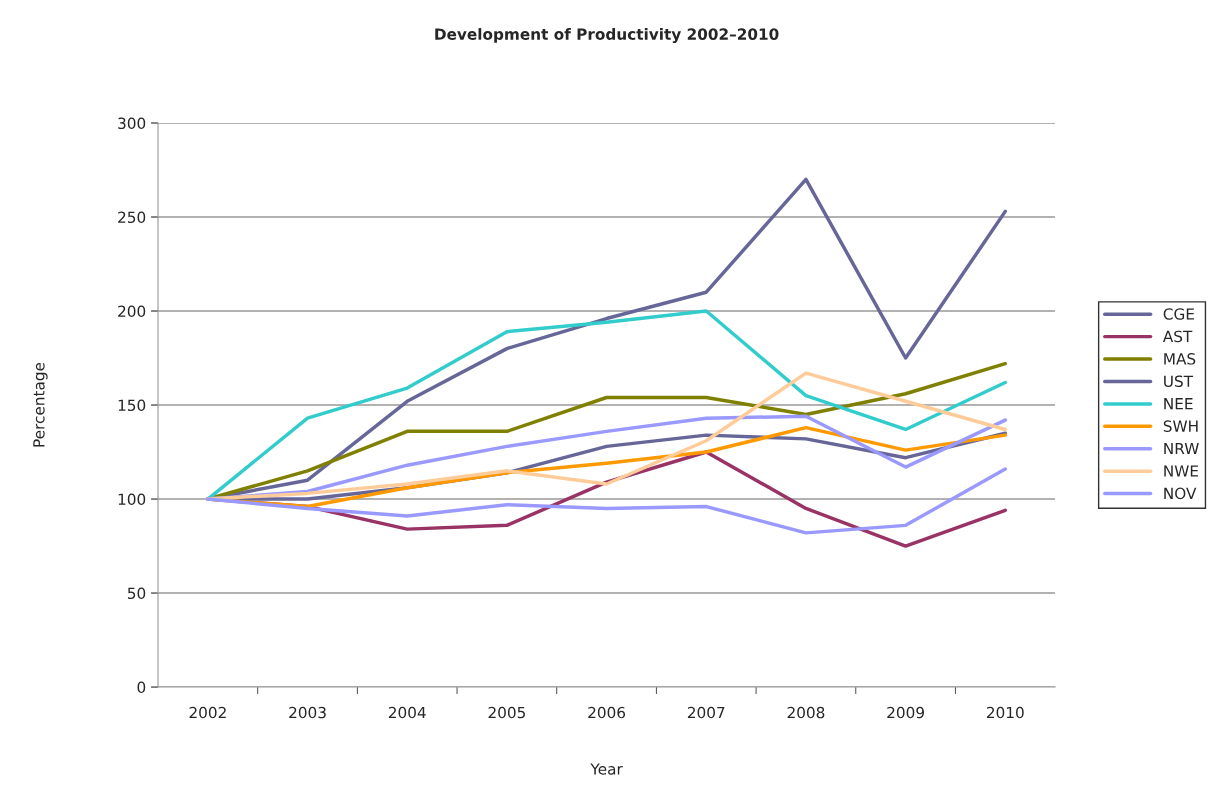  I want to click on x-tick-label: 2006, so click(607, 712).